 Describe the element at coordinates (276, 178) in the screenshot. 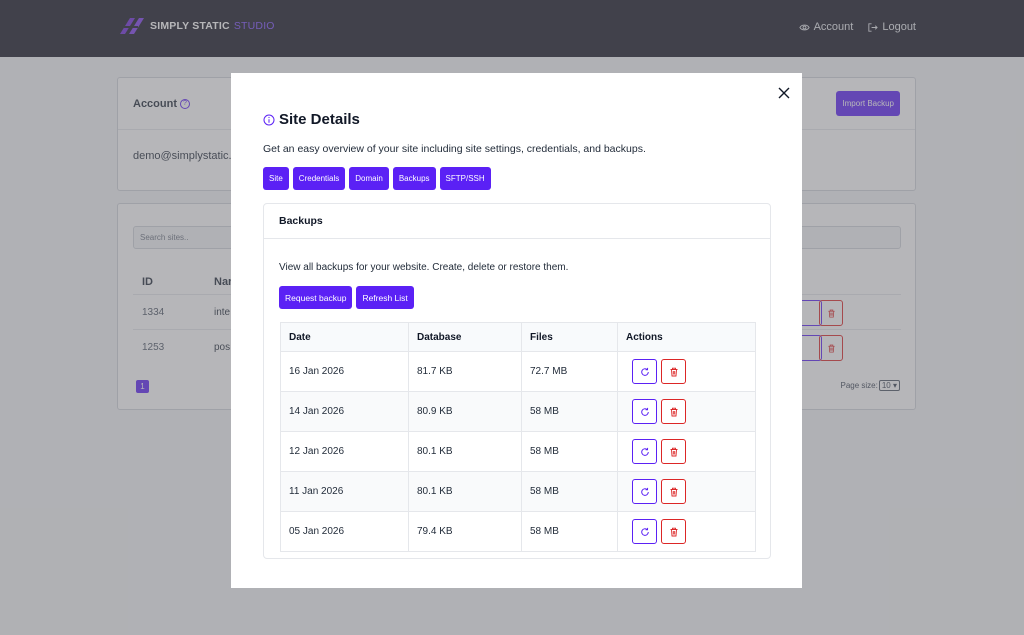

I see `tab-site: Site` at that location.